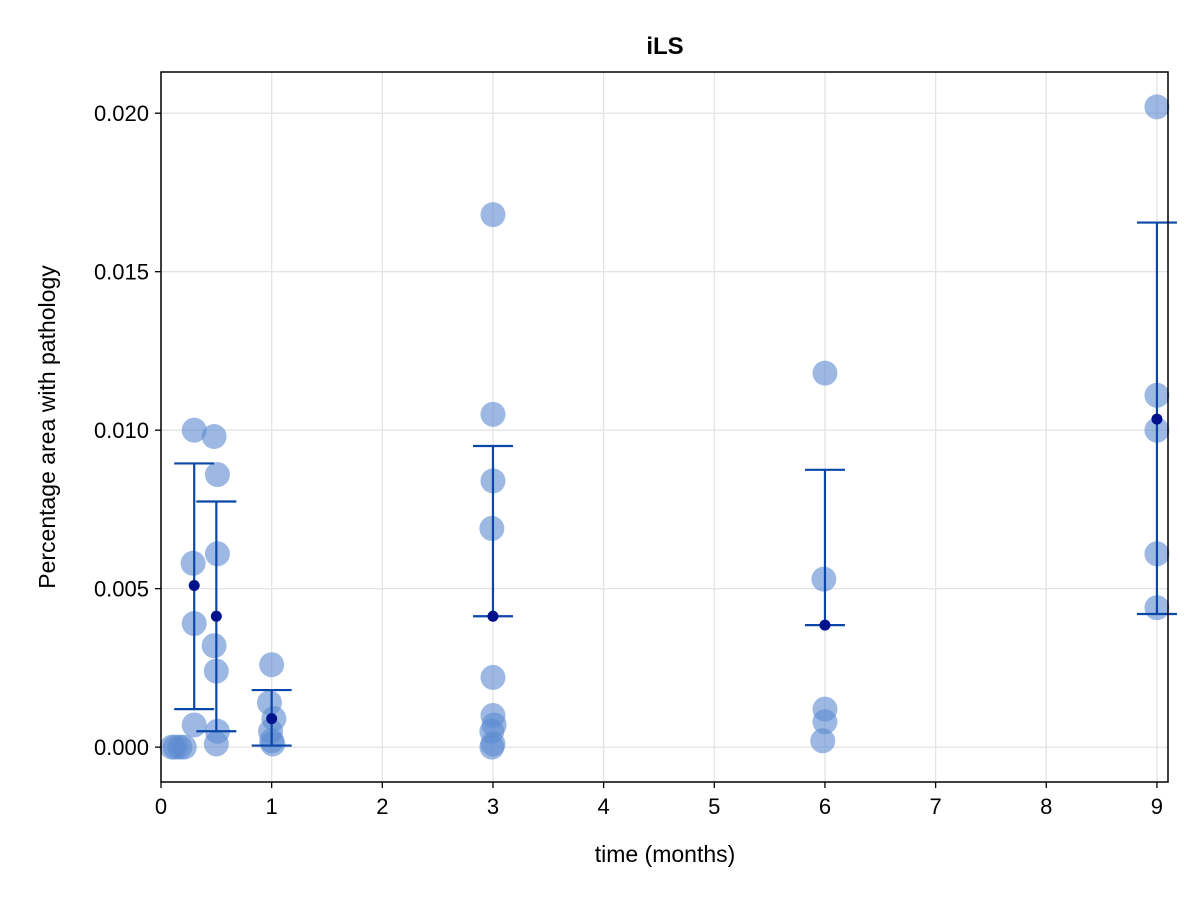 This screenshot has height=900, width=1200. What do you see at coordinates (121, 589) in the screenshot?
I see `y-tick-label: 0.005` at bounding box center [121, 589].